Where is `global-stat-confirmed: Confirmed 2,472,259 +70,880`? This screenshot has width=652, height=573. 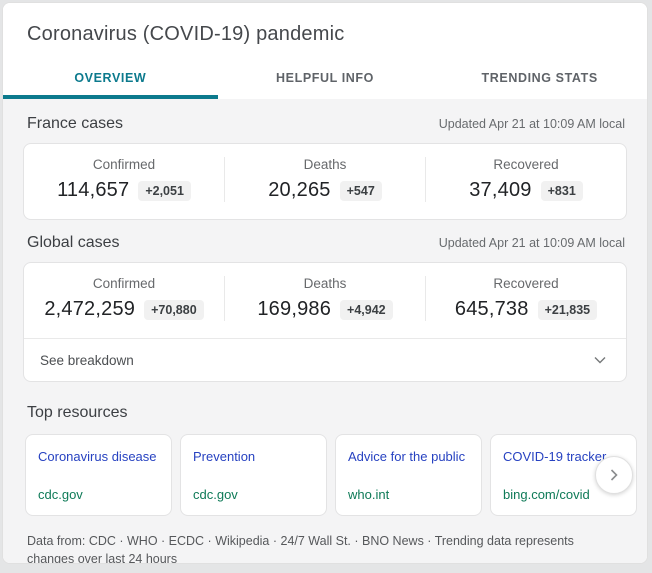
global-stat-confirmed: Confirmed 2,472,259 +70,880 is located at coordinates (124, 298).